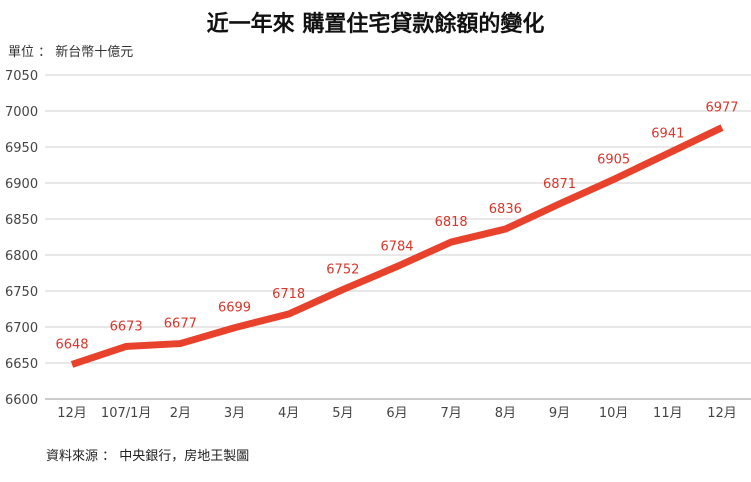 The width and height of the screenshot is (751, 482). Describe the element at coordinates (180, 324) in the screenshot. I see `data-label: 6677` at that location.